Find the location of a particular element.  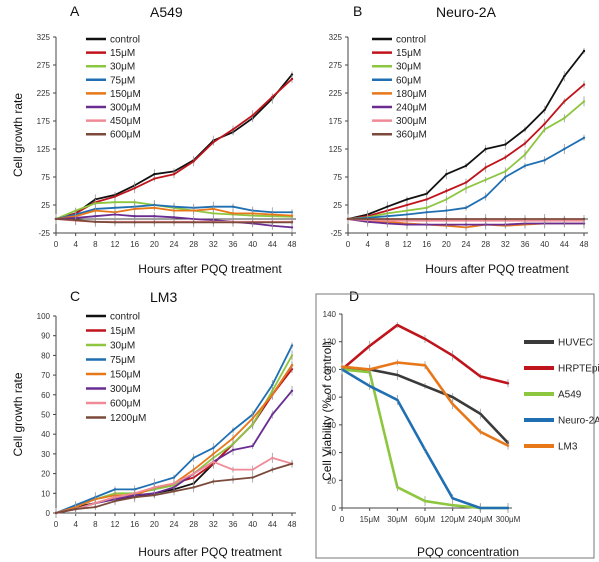

legend-entry: 180μM is located at coordinates (399, 94).